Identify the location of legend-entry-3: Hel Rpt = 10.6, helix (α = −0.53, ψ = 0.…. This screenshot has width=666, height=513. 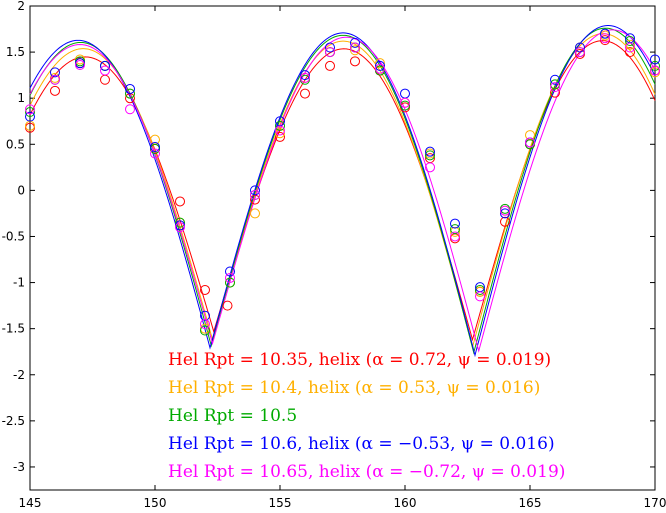
(361, 444).